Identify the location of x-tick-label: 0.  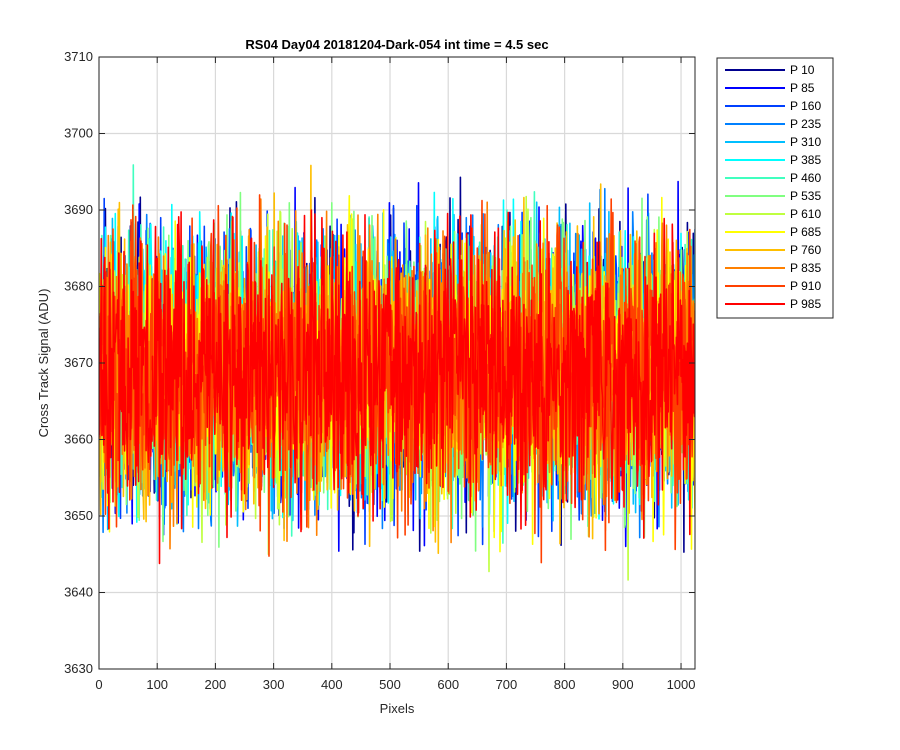
(98, 684).